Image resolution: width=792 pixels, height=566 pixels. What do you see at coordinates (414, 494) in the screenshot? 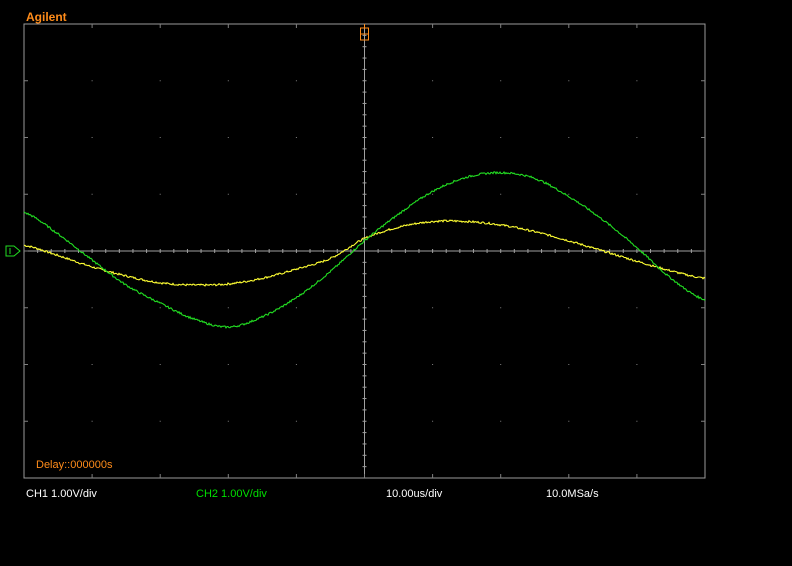
I see `timebase-readout: 10.00us/div` at bounding box center [414, 494].